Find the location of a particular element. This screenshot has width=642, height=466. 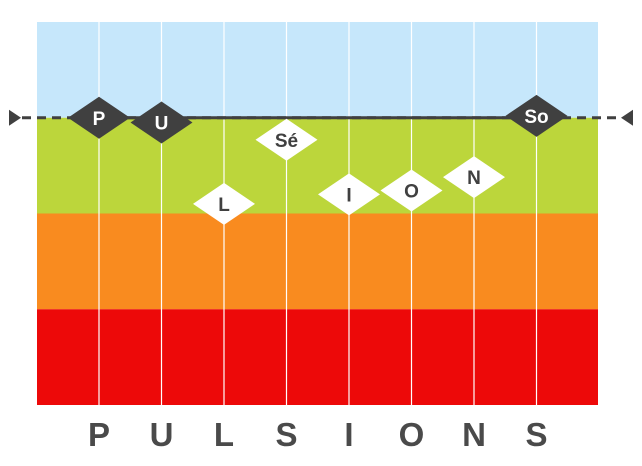

point-1: U is located at coordinates (161, 122).